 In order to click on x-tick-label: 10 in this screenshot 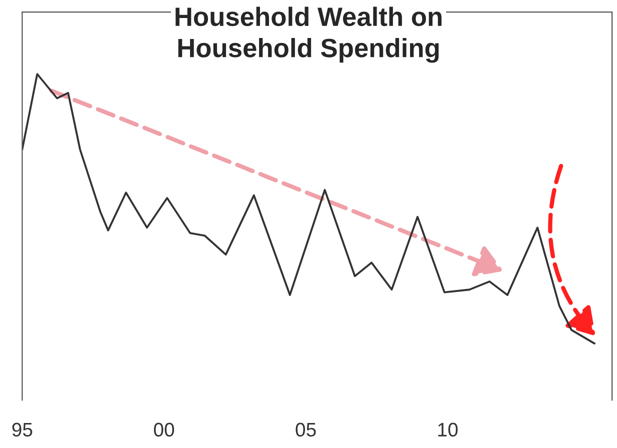, I will do `click(448, 429)`.